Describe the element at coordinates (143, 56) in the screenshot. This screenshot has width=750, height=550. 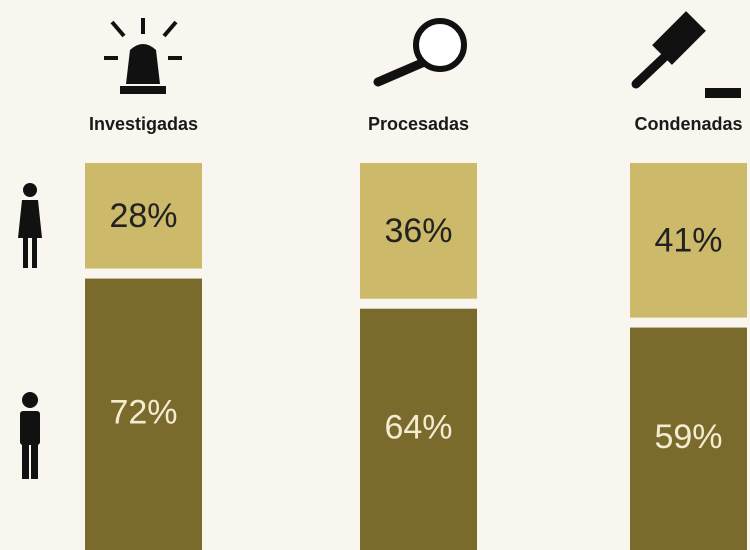
I see `siren-icon` at that location.